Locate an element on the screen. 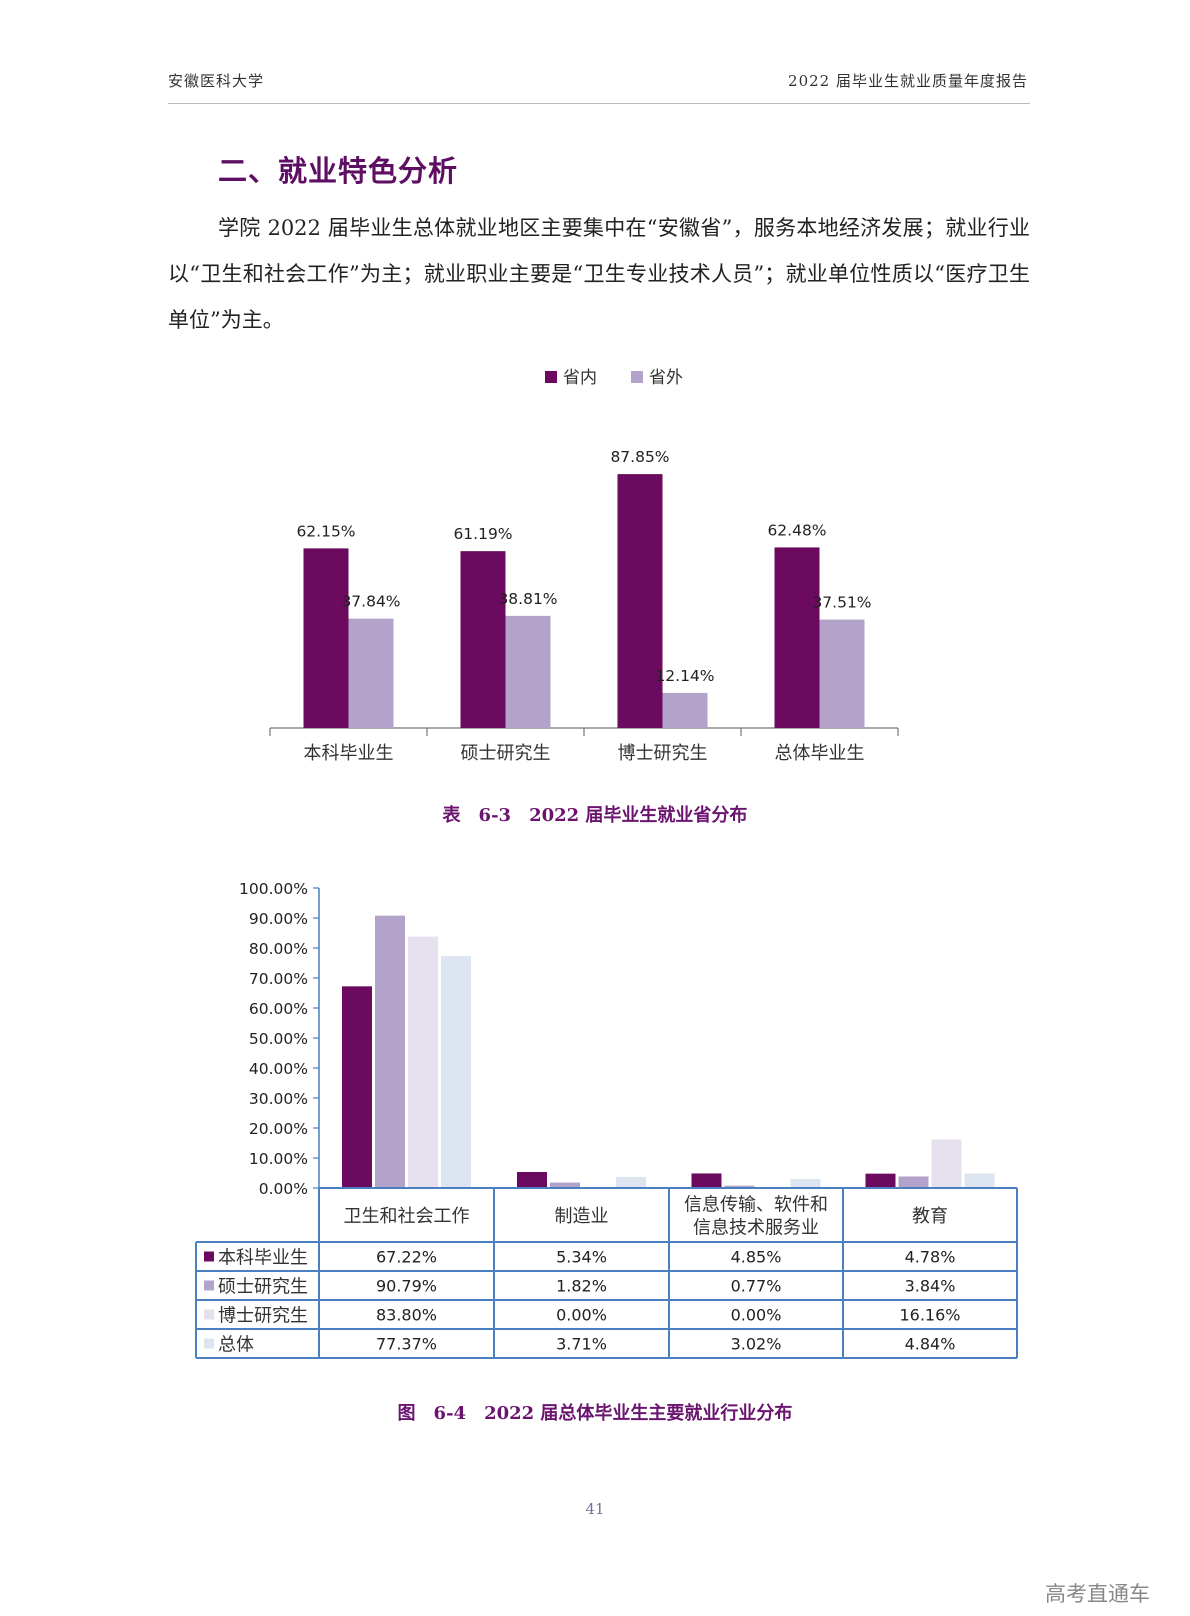 Image resolution: width=1190 pixels, height=1616 pixels. header-rule is located at coordinates (599, 103).